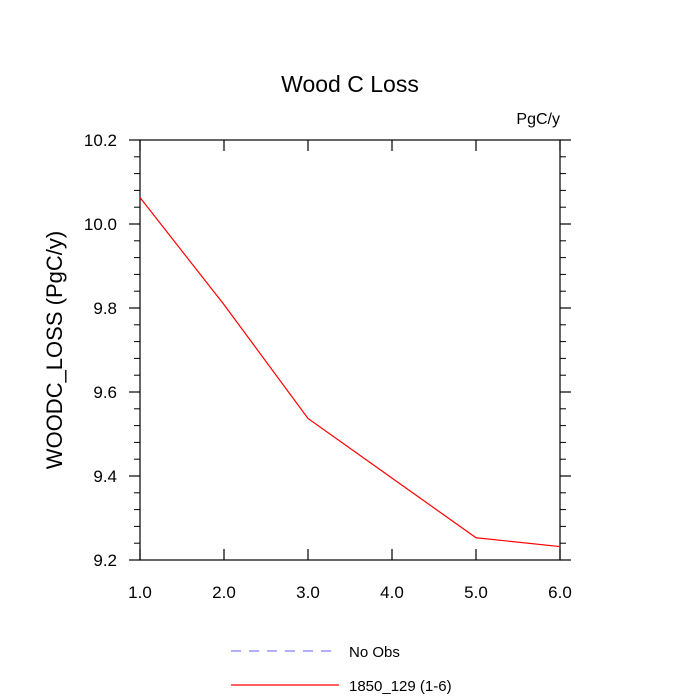 The width and height of the screenshot is (700, 700). I want to click on y-tick-label: 9.4, so click(105, 476).